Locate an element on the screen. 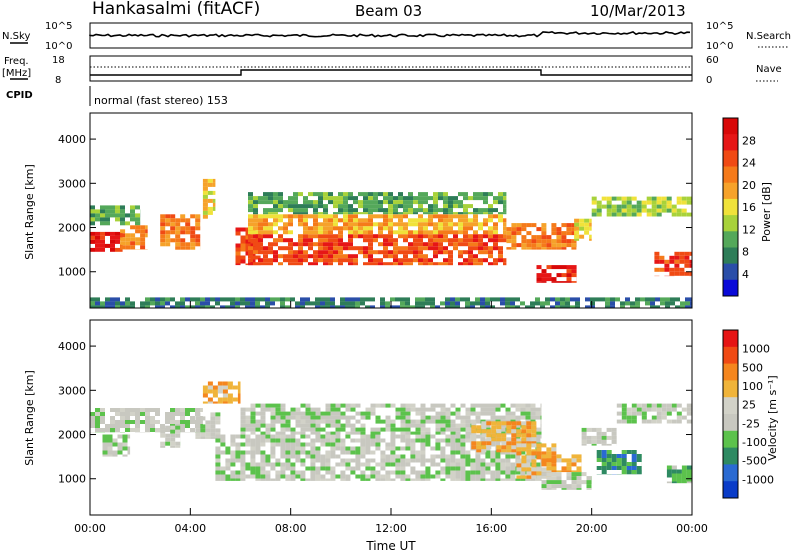 This screenshot has width=800, height=554. freq-unit-label: [MHz] is located at coordinates (16, 73).